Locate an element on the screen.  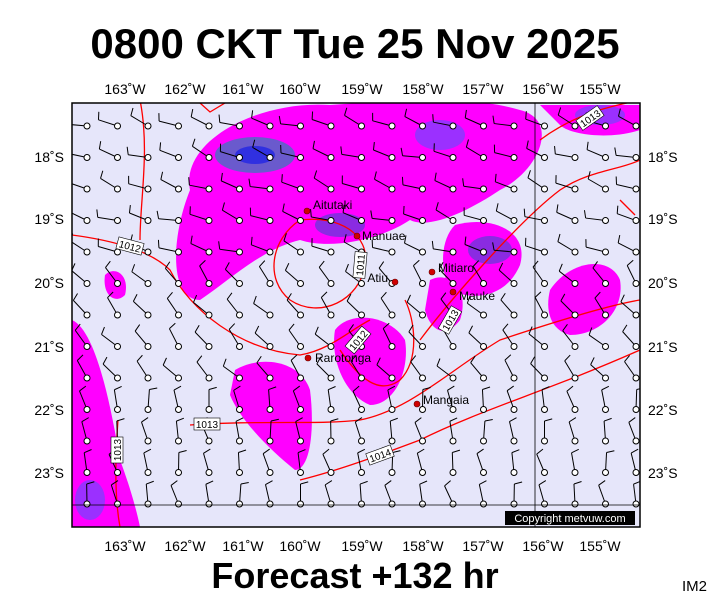
place-name: Mitiaro is located at coordinates (456, 268).